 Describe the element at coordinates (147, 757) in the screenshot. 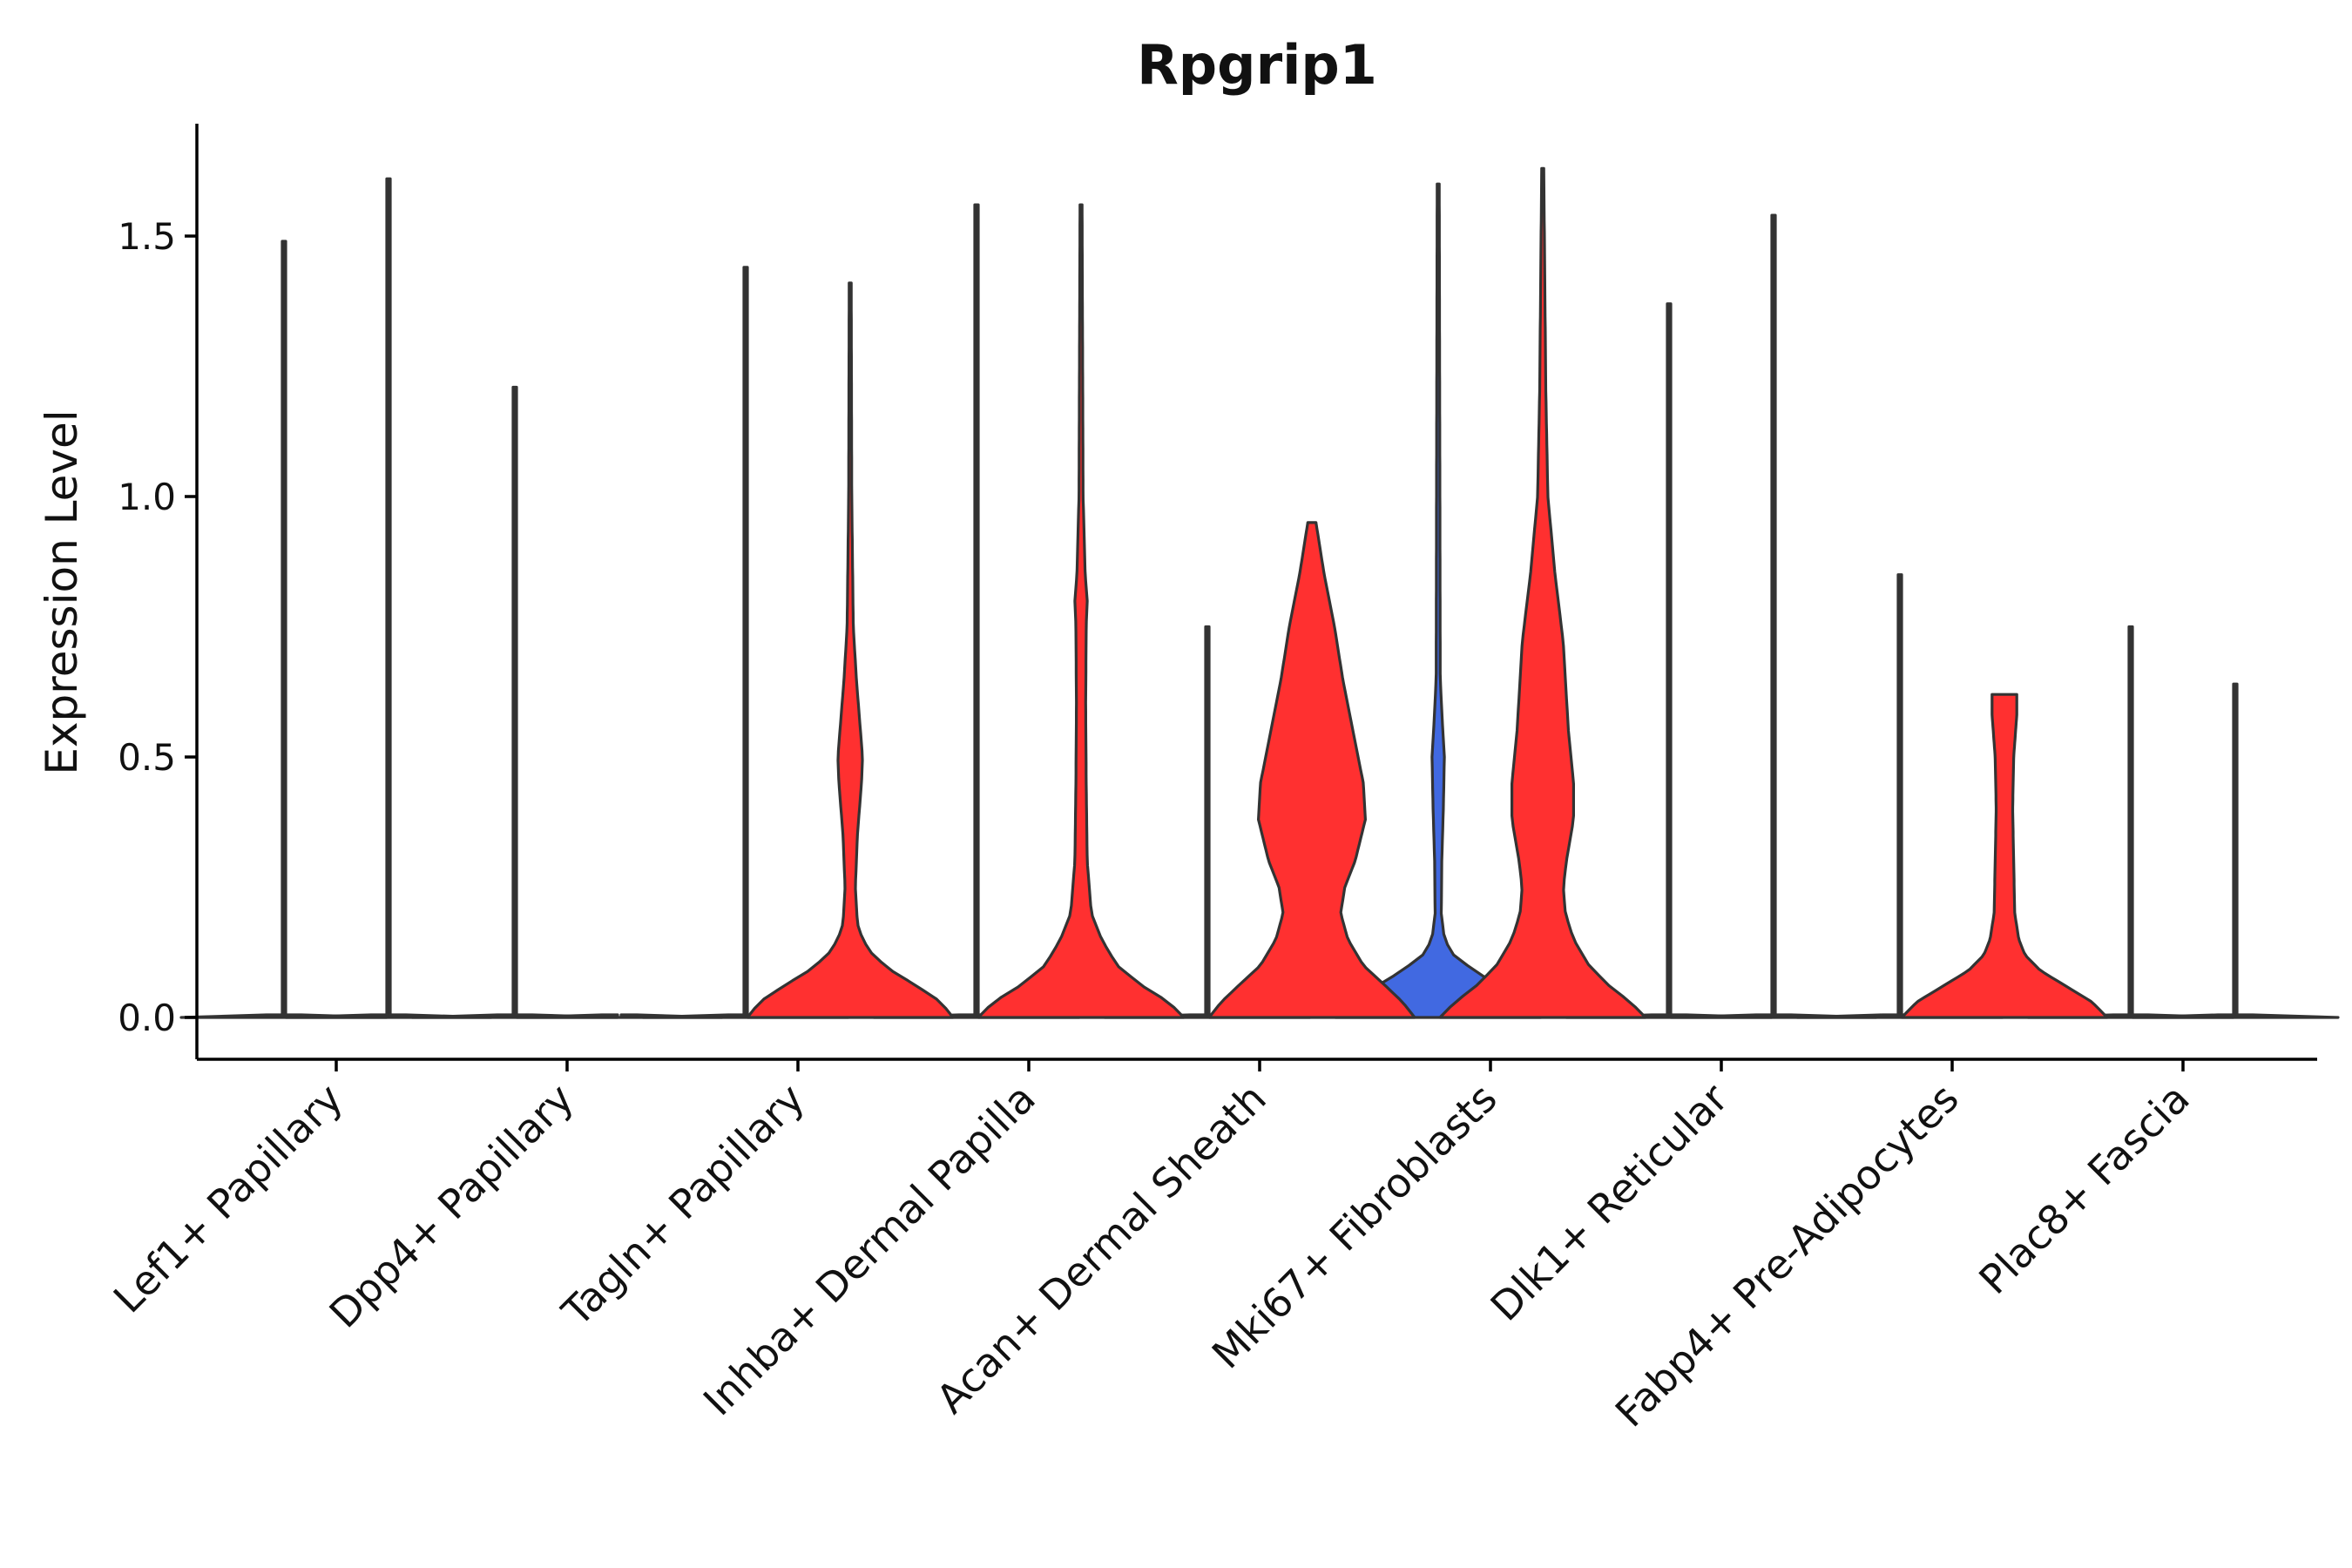

I see `y-tick-label: 0.5` at that location.